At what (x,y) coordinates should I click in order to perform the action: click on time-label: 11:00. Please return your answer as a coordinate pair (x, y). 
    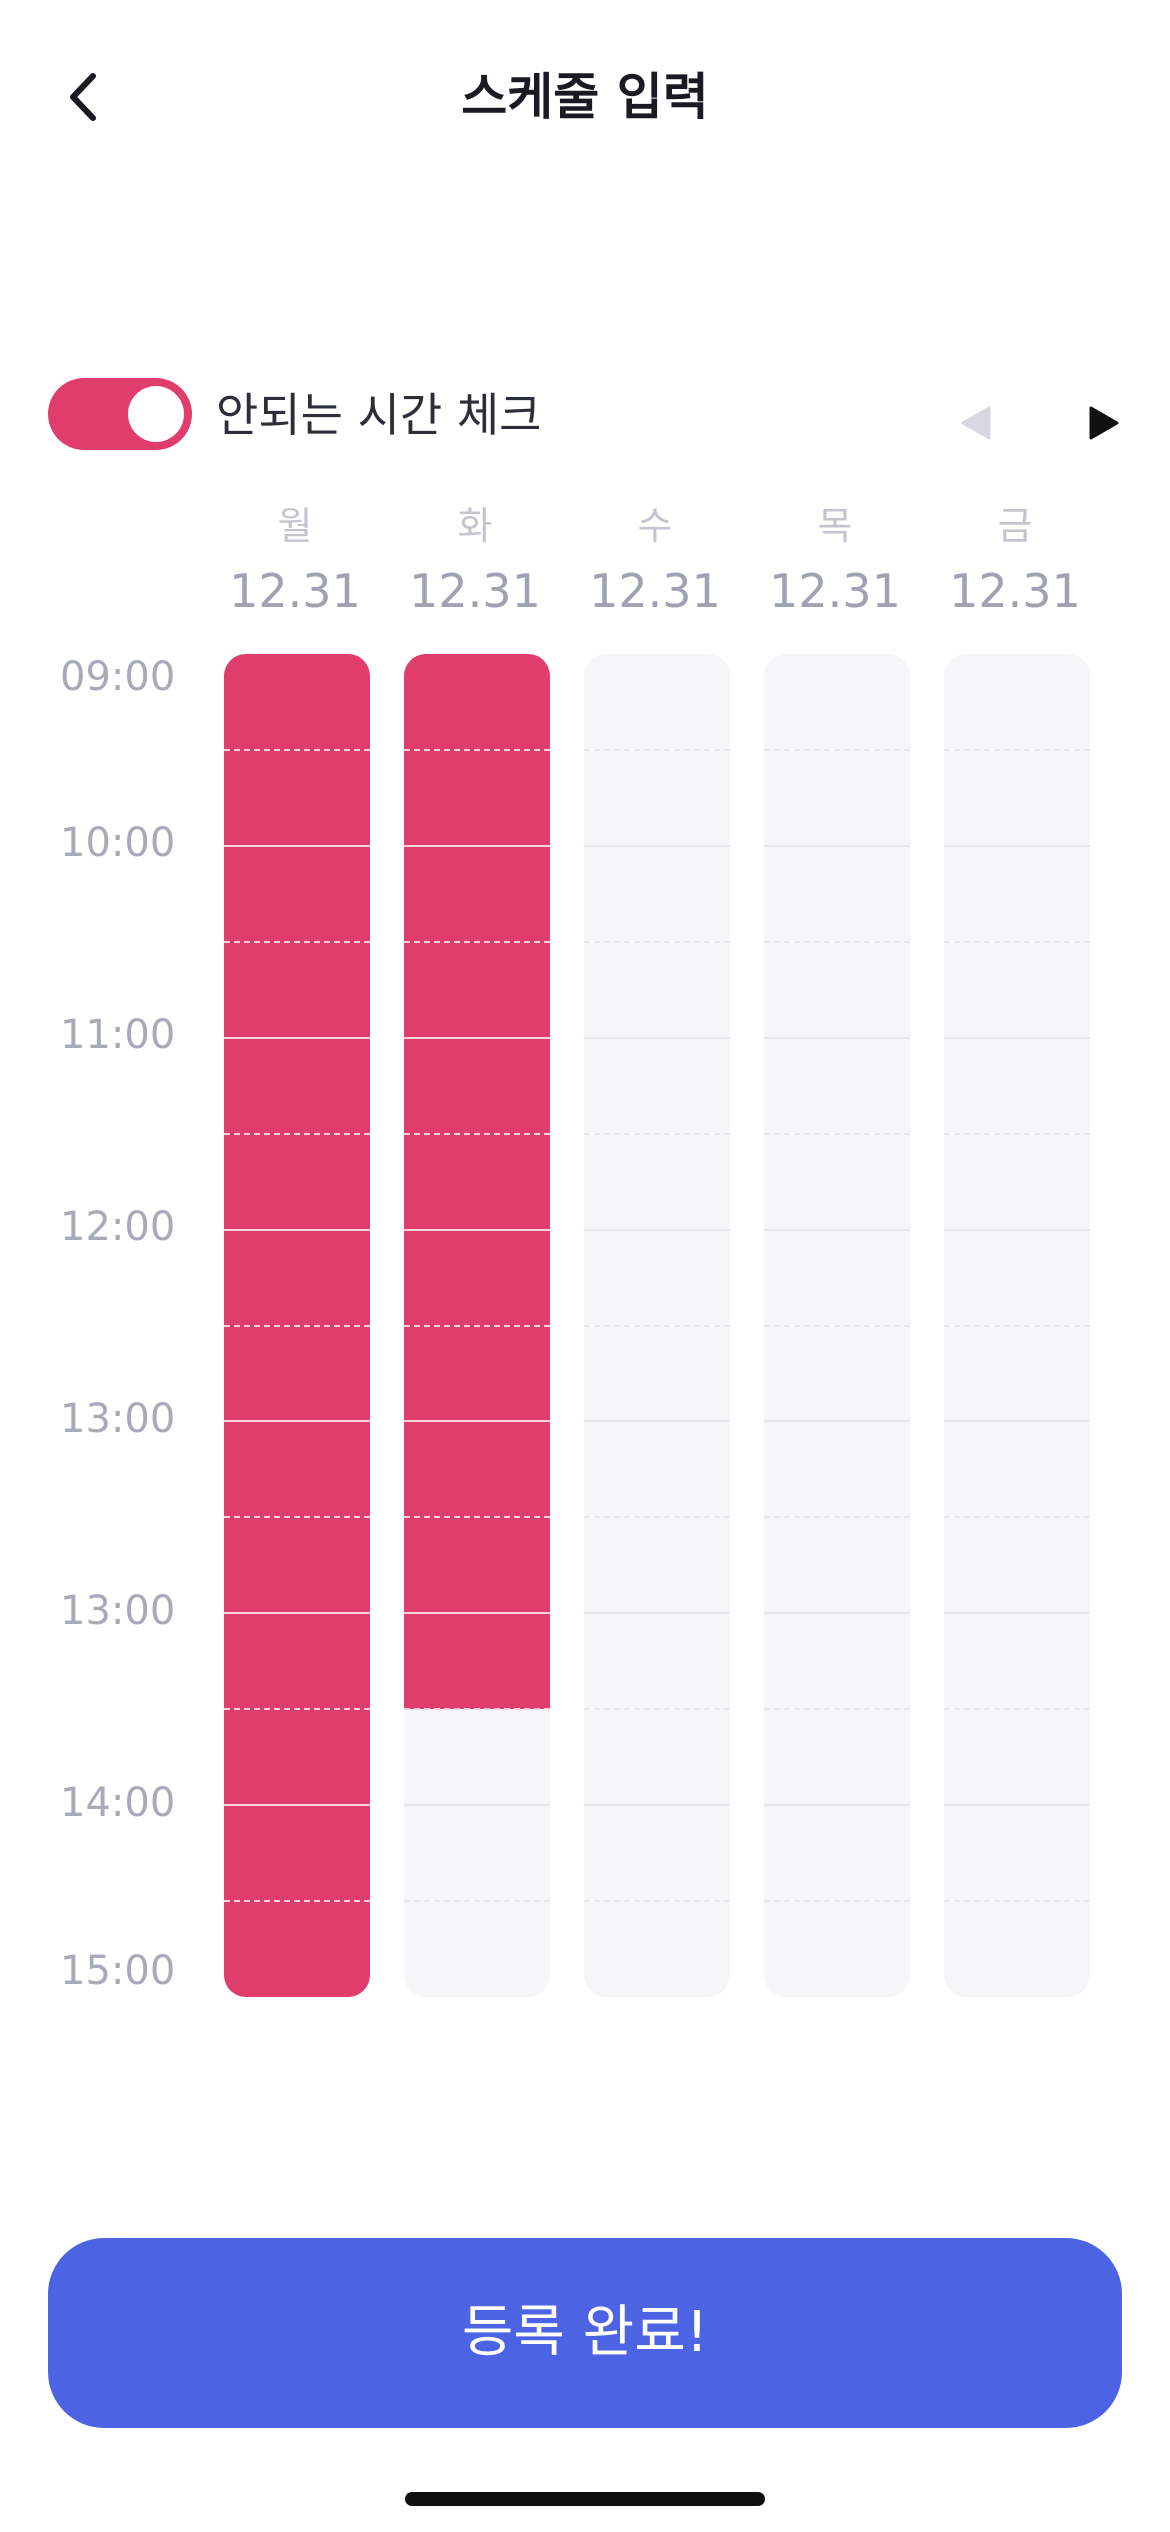
    Looking at the image, I should click on (118, 1035).